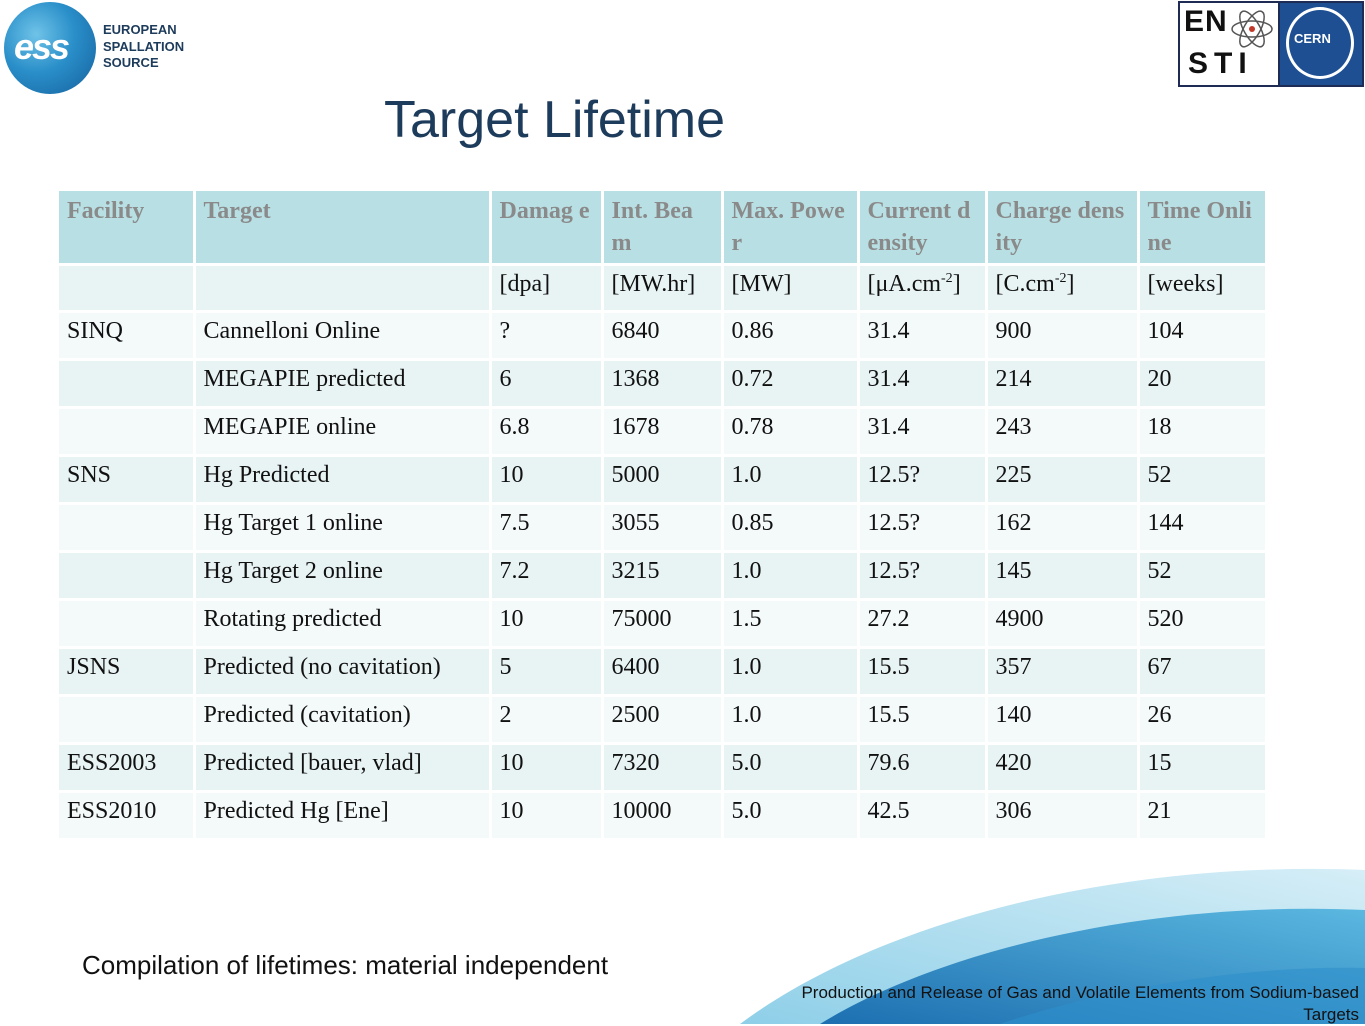 The height and width of the screenshot is (1026, 1365). I want to click on cell-damage: ?, so click(547, 336).